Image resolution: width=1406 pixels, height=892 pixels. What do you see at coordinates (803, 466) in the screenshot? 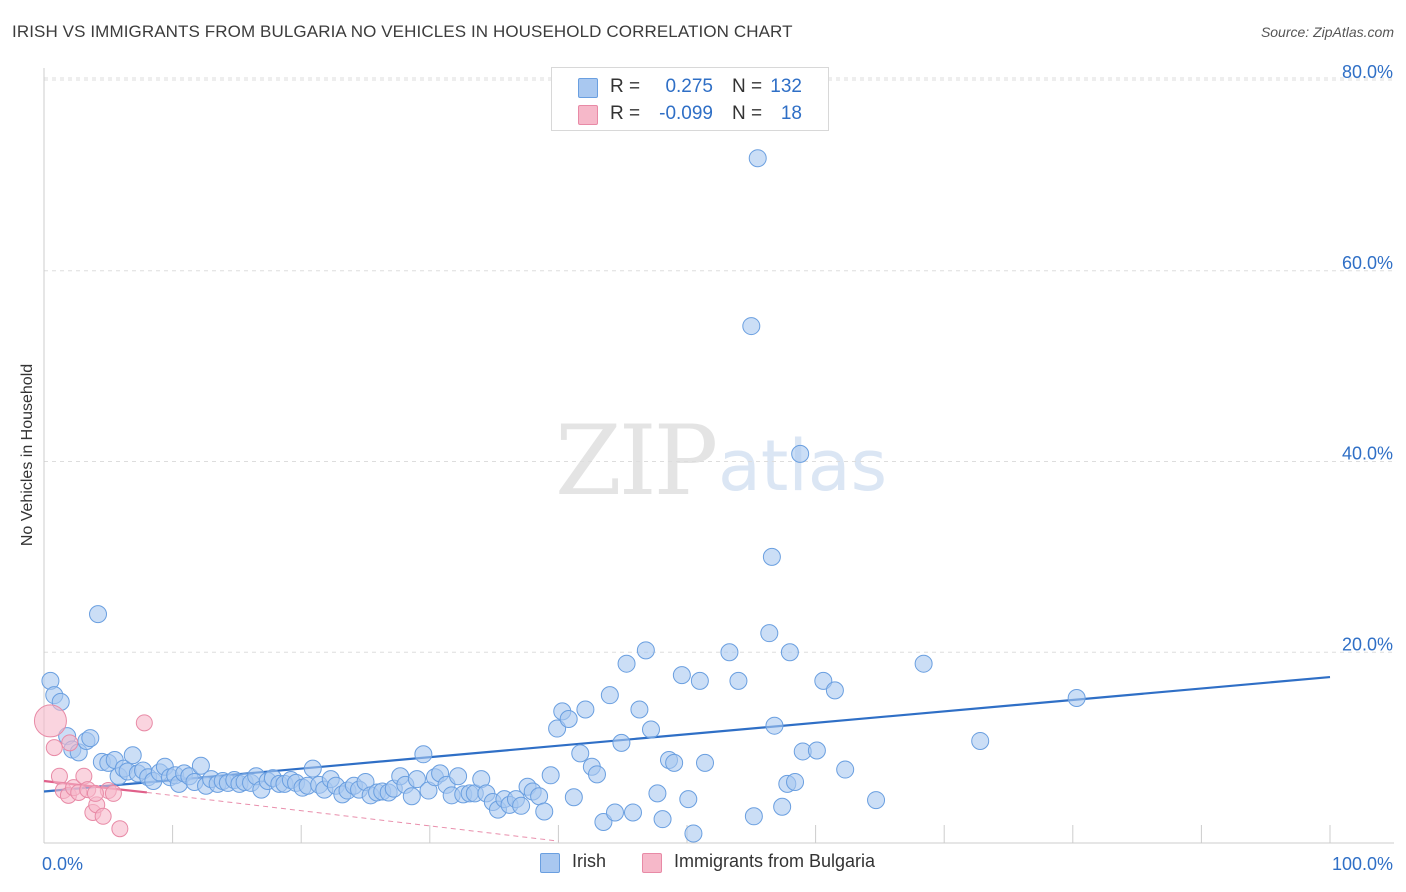
I see `watermark-atlas: atlas` at bounding box center [803, 466].